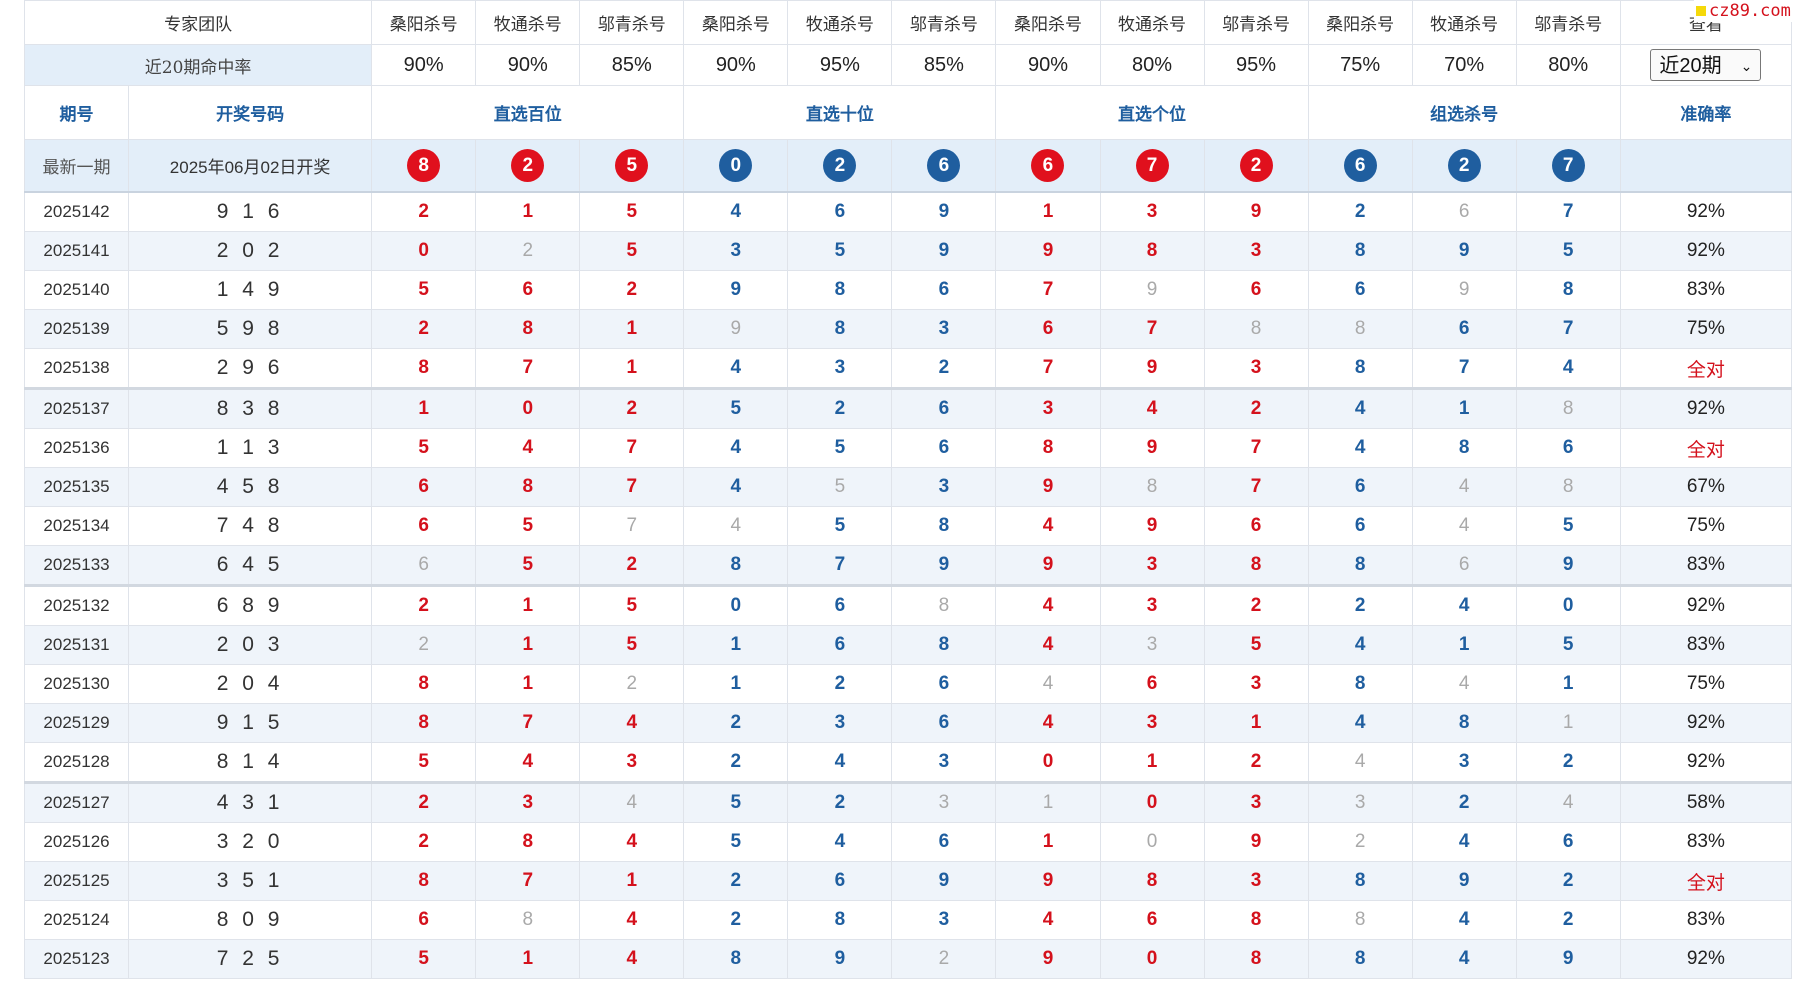 This screenshot has width=1797, height=992. I want to click on issue-number: 2025123, so click(76, 959).